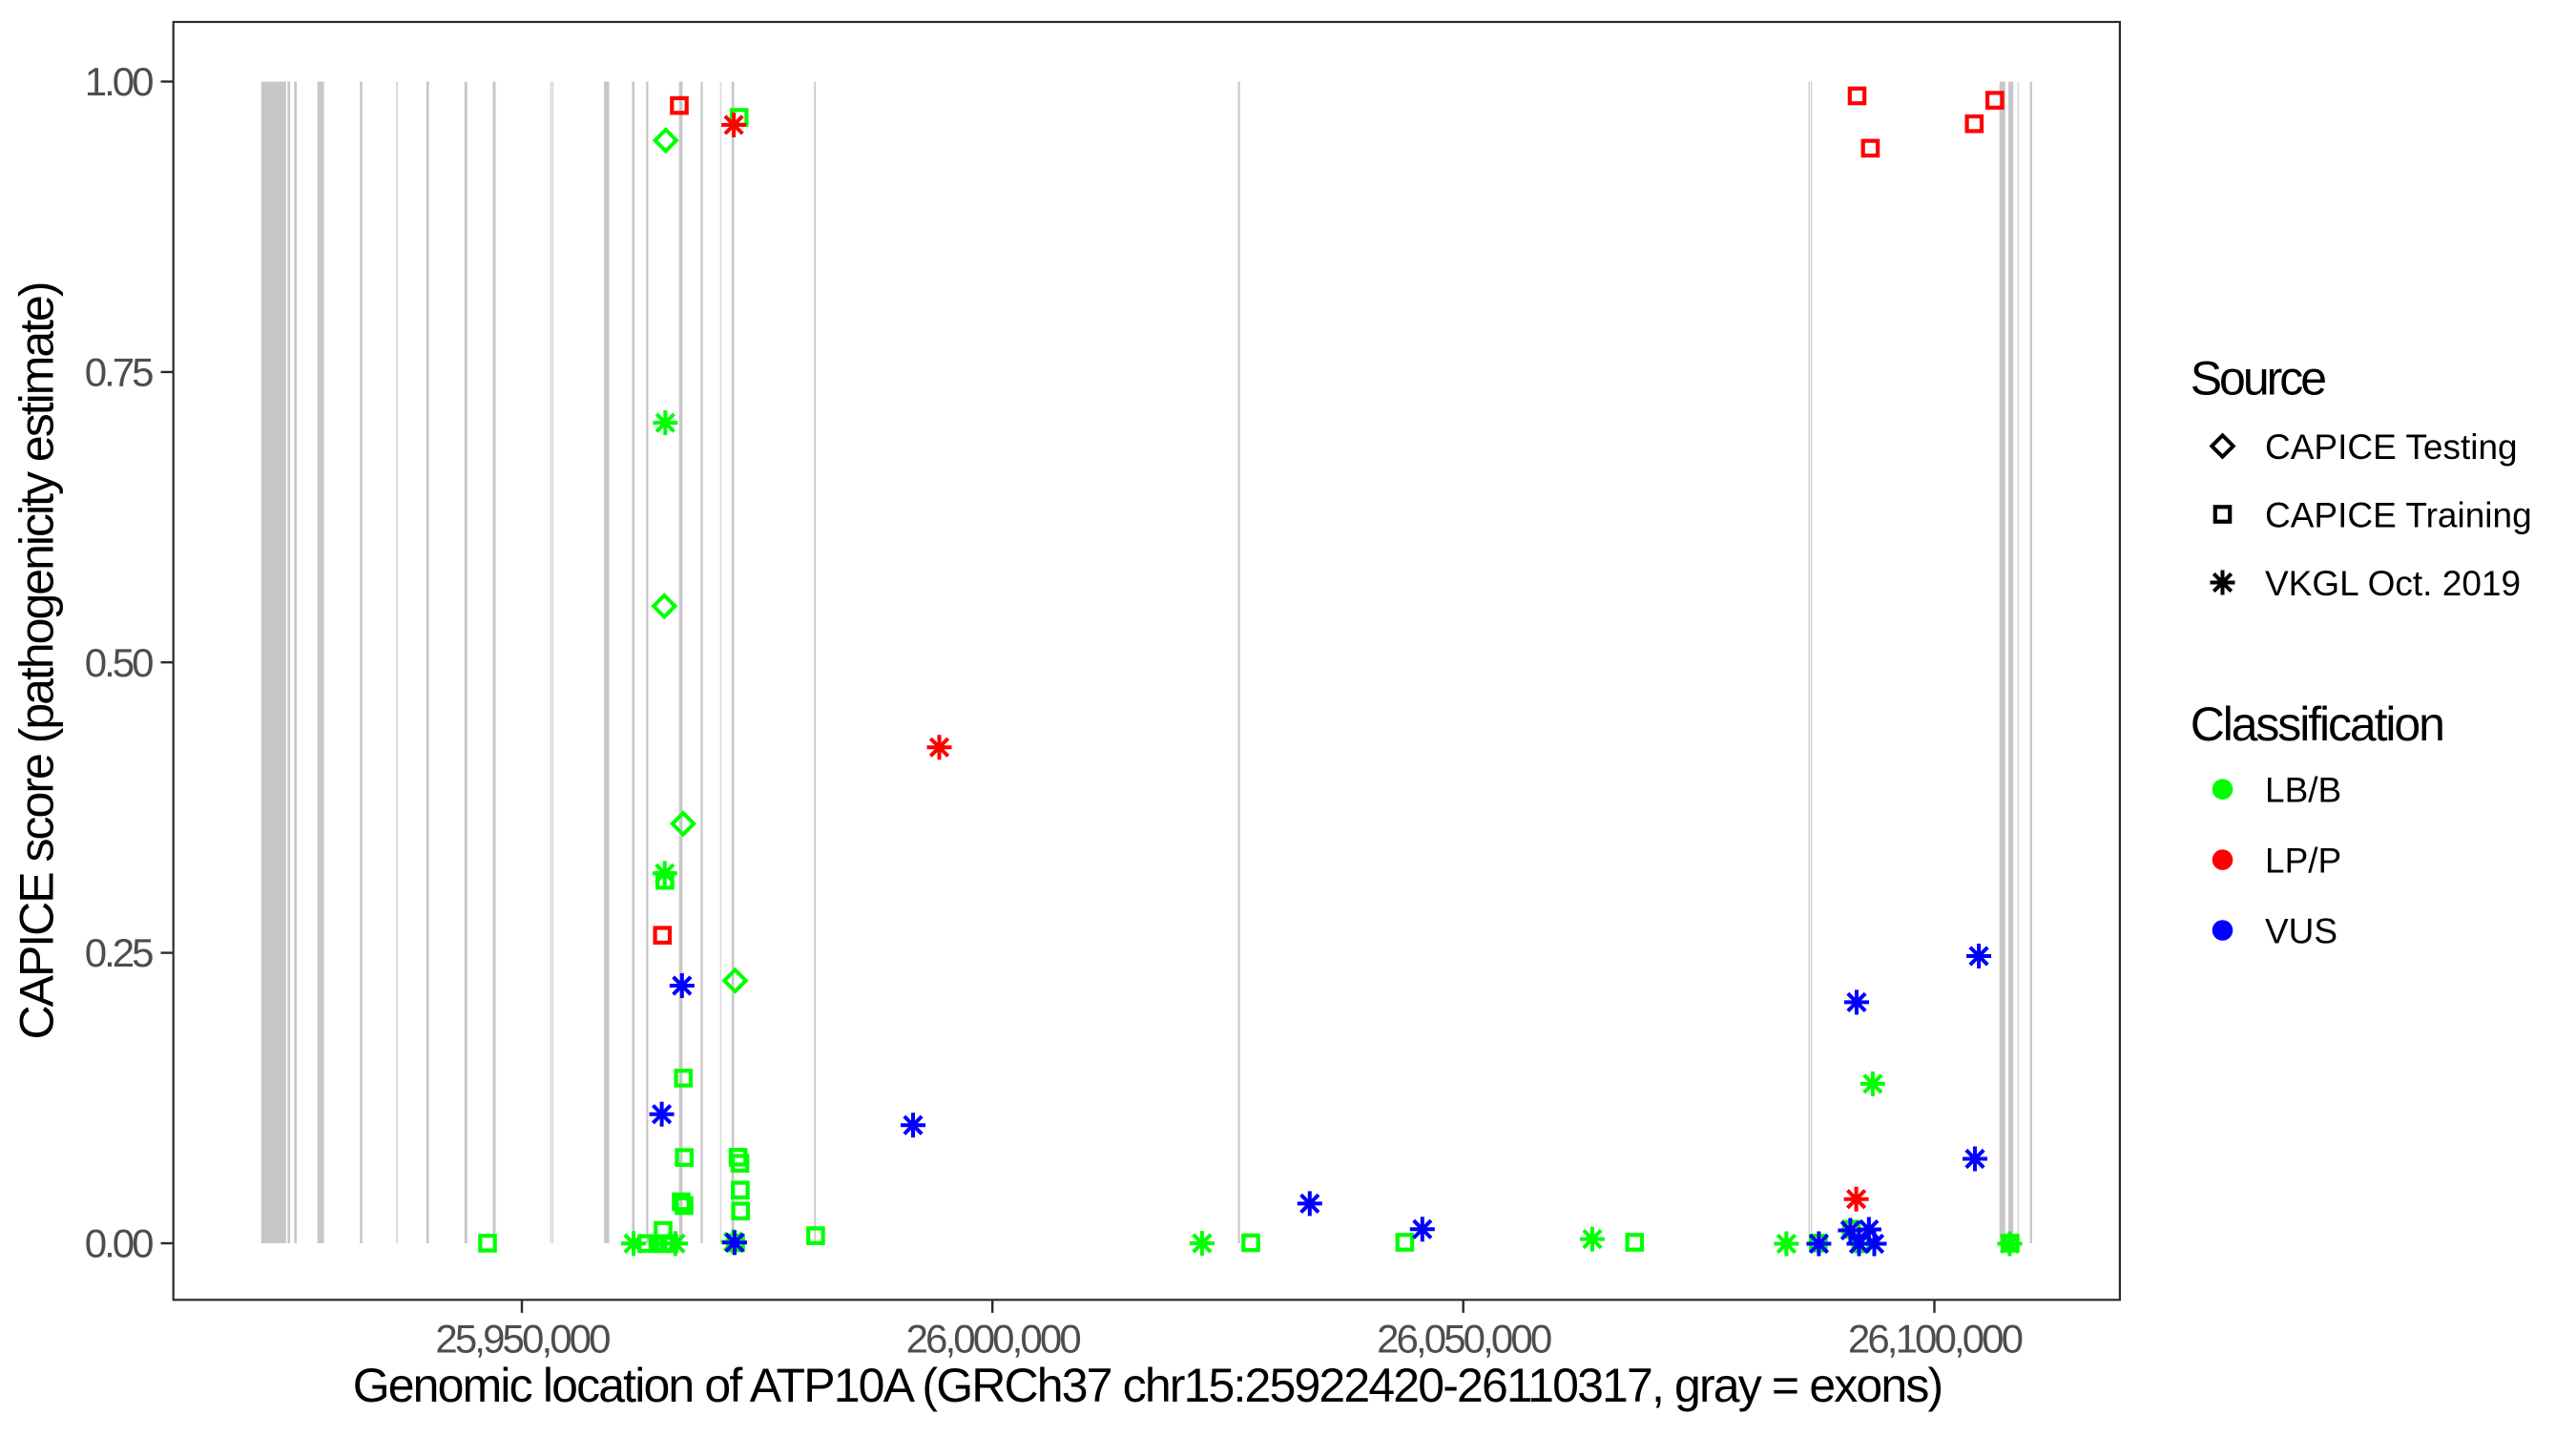  Describe the element at coordinates (119, 81) in the screenshot. I see `svg-text: 1.00` at that location.